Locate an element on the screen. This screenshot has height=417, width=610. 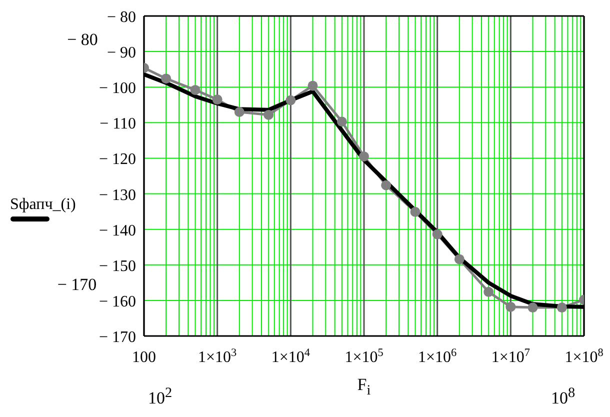
y-tick-label: − 160 is located at coordinates (117, 301).